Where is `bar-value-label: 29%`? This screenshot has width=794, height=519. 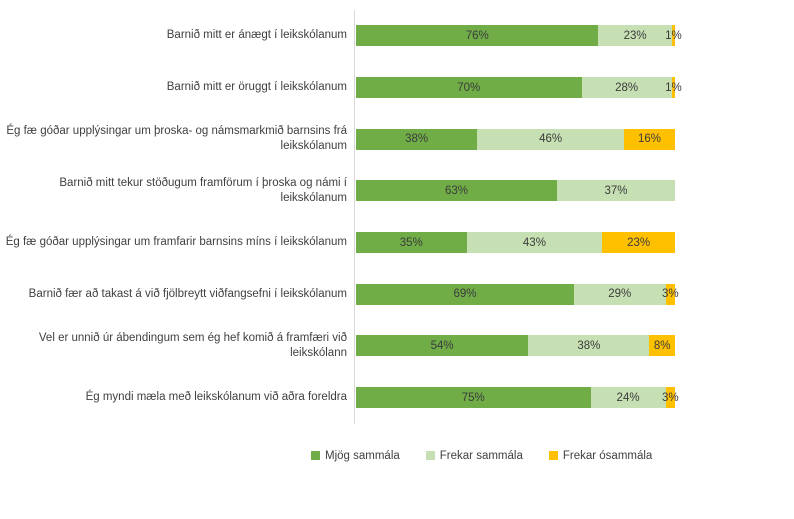 bar-value-label: 29% is located at coordinates (620, 294).